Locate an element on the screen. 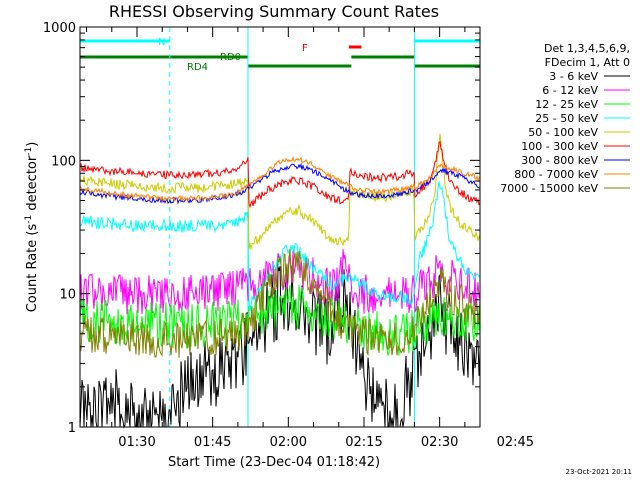  flag-label-f: F is located at coordinates (305, 48).